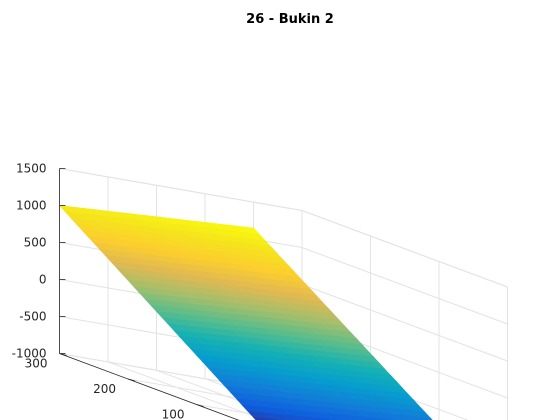  Describe the element at coordinates (104, 389) in the screenshot. I see `y-tick-label: 200` at that location.